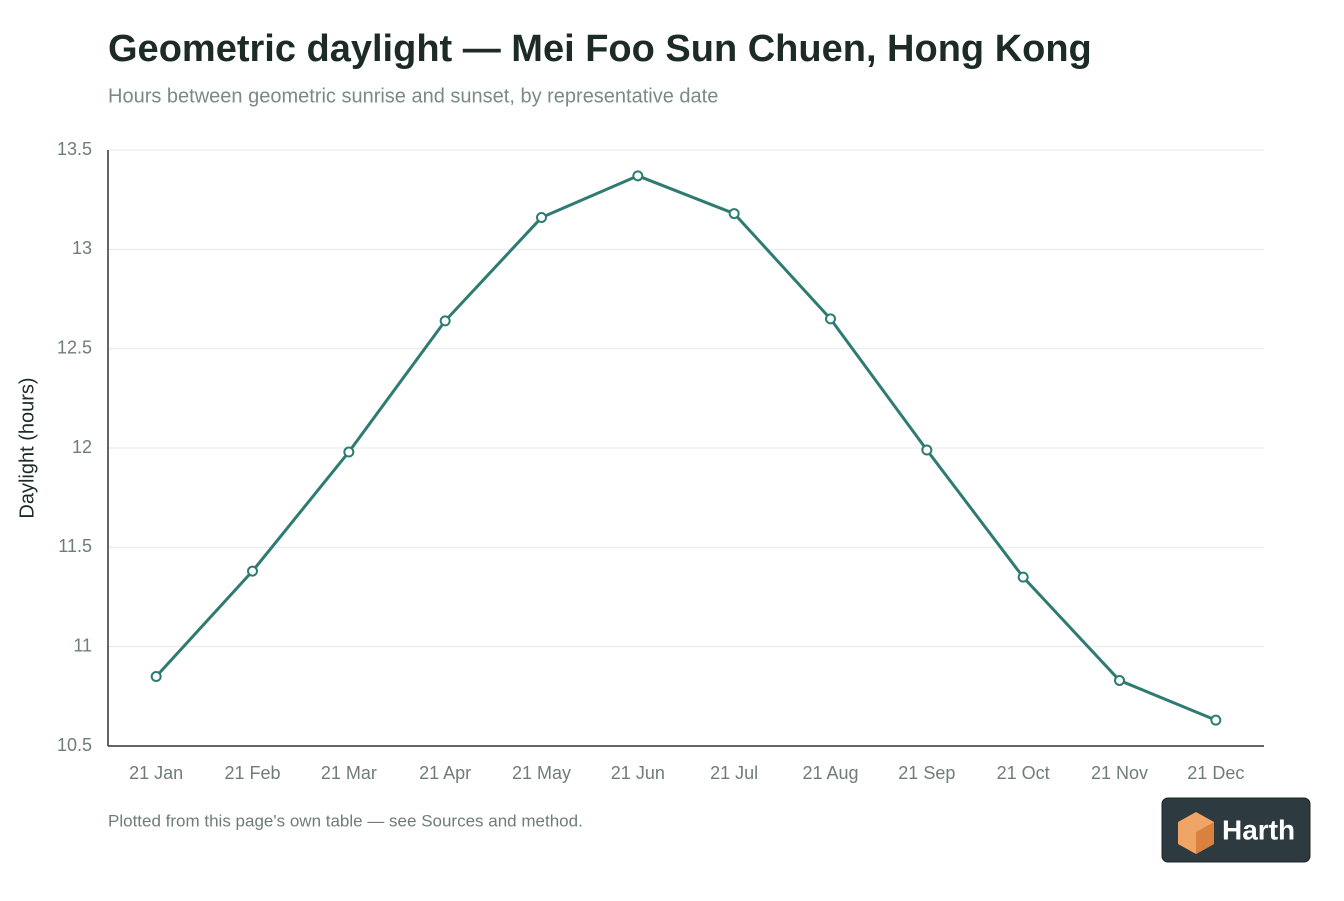 This screenshot has width=1344, height=901. I want to click on x-tick-label: 21 Sep, so click(926, 773).